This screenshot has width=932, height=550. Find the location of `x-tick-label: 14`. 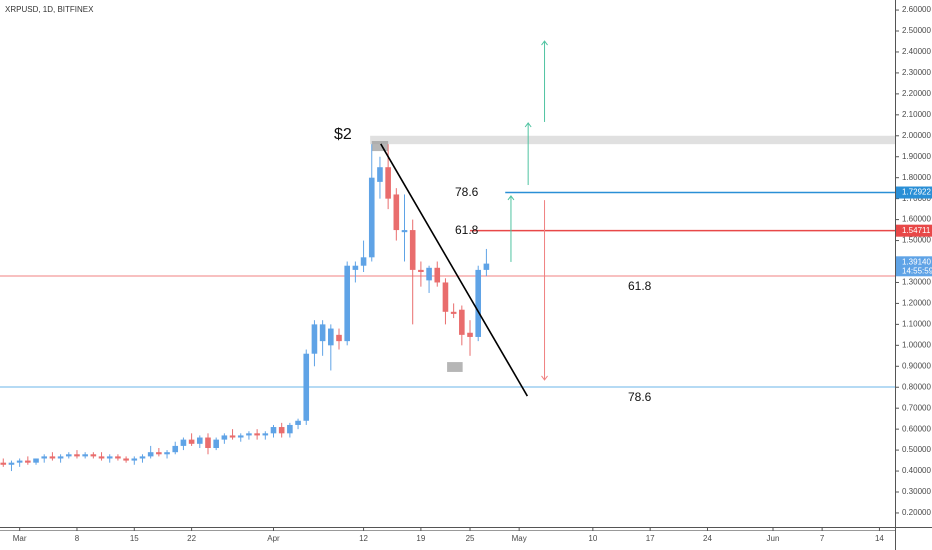

x-tick-label: 14 is located at coordinates (879, 538).